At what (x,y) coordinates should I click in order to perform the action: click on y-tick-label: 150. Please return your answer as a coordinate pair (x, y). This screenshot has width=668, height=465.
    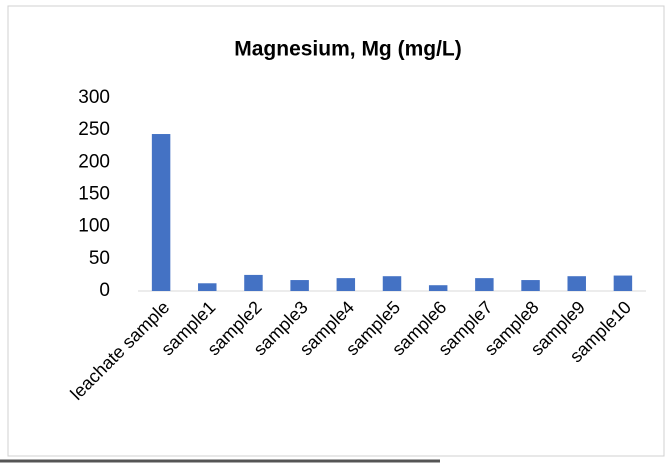
    Looking at the image, I should click on (94, 194).